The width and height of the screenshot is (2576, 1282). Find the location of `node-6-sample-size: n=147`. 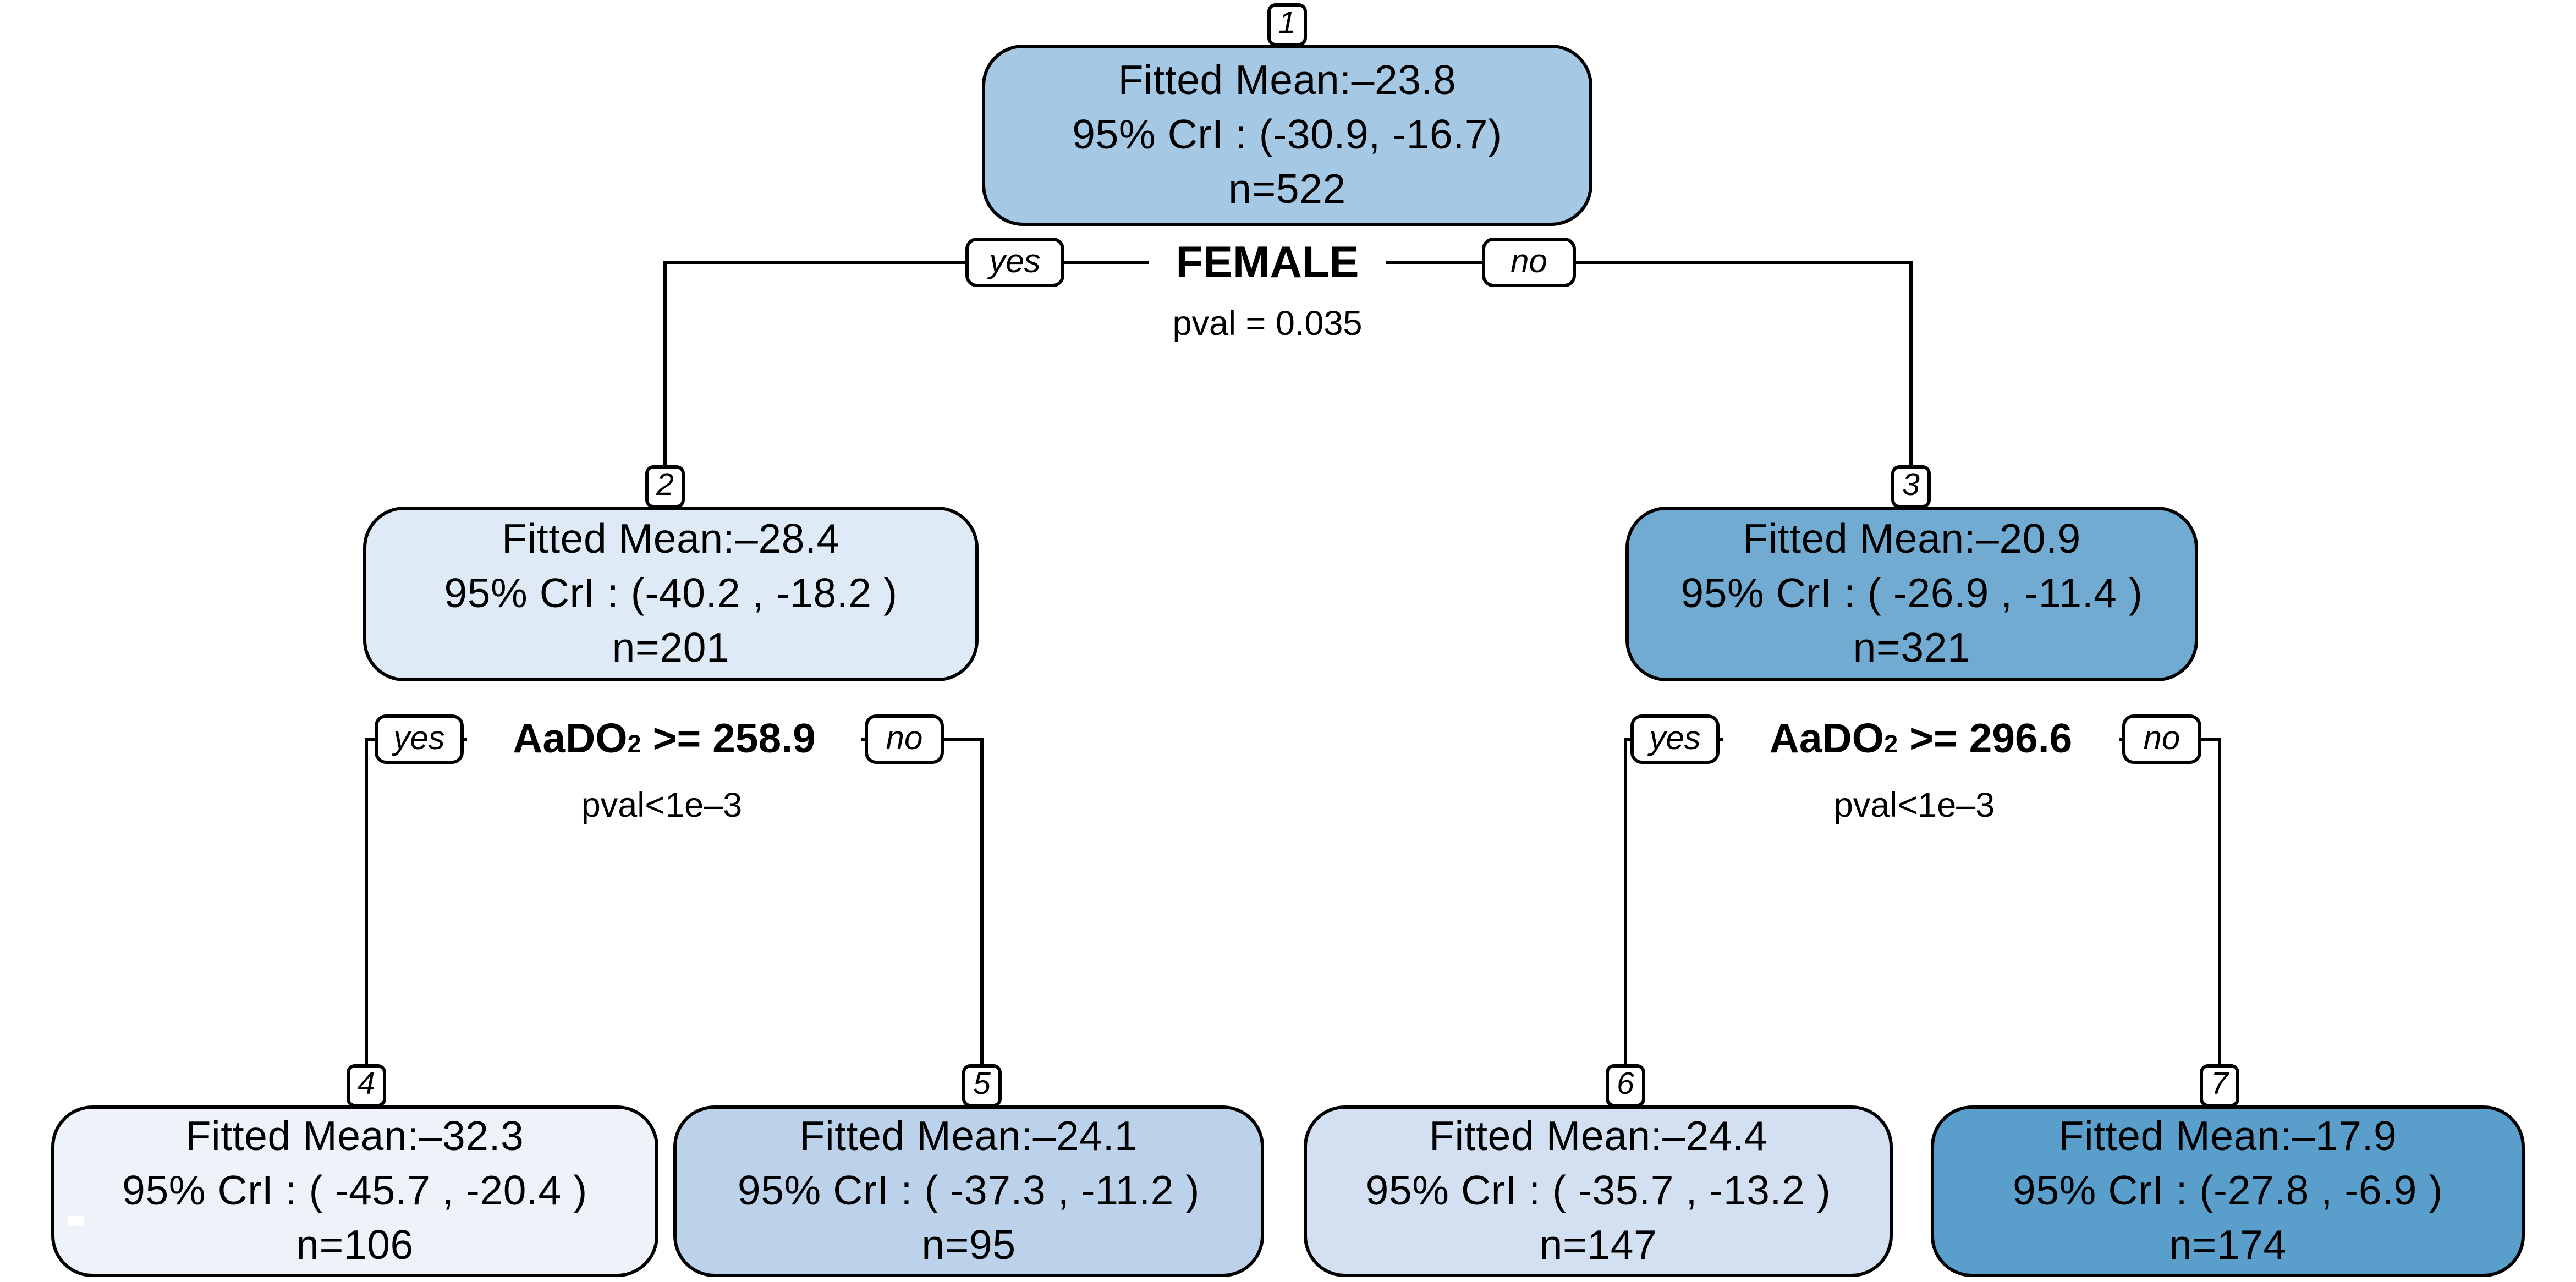

node-6-sample-size: n=147 is located at coordinates (1598, 1245).